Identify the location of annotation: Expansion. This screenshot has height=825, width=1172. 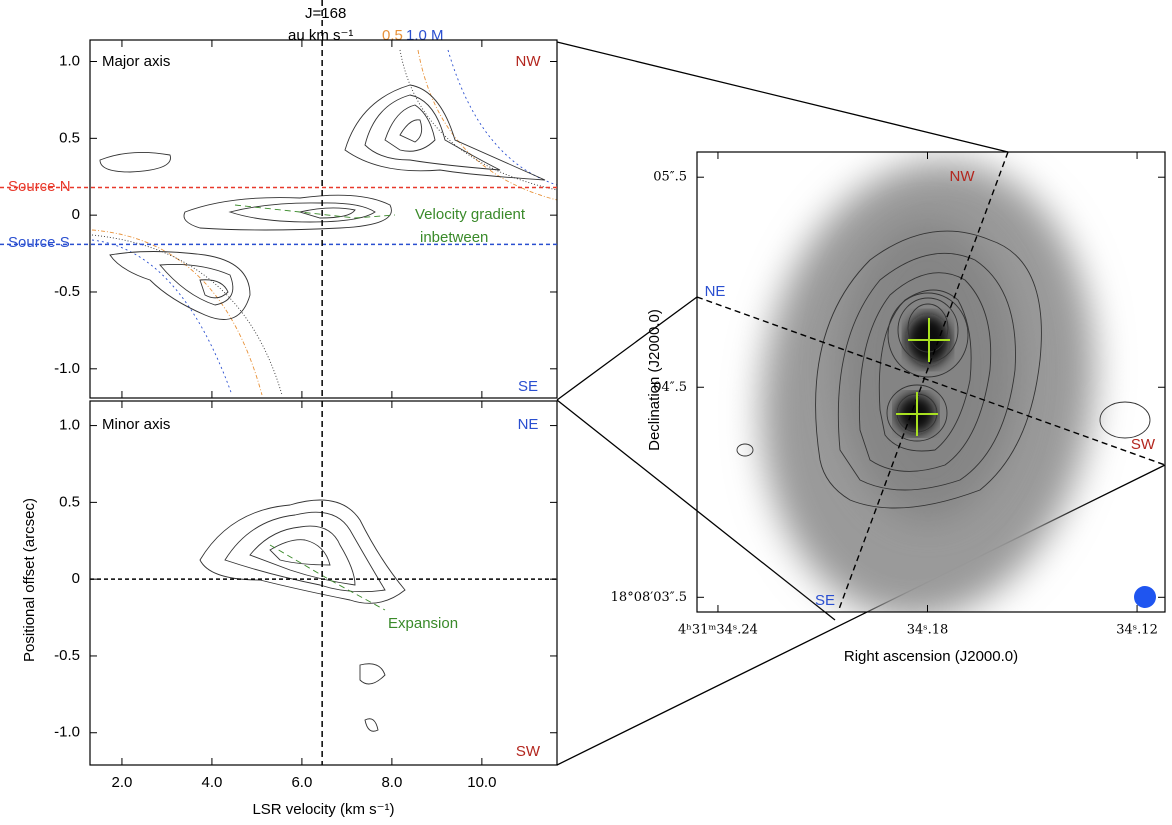
(423, 623).